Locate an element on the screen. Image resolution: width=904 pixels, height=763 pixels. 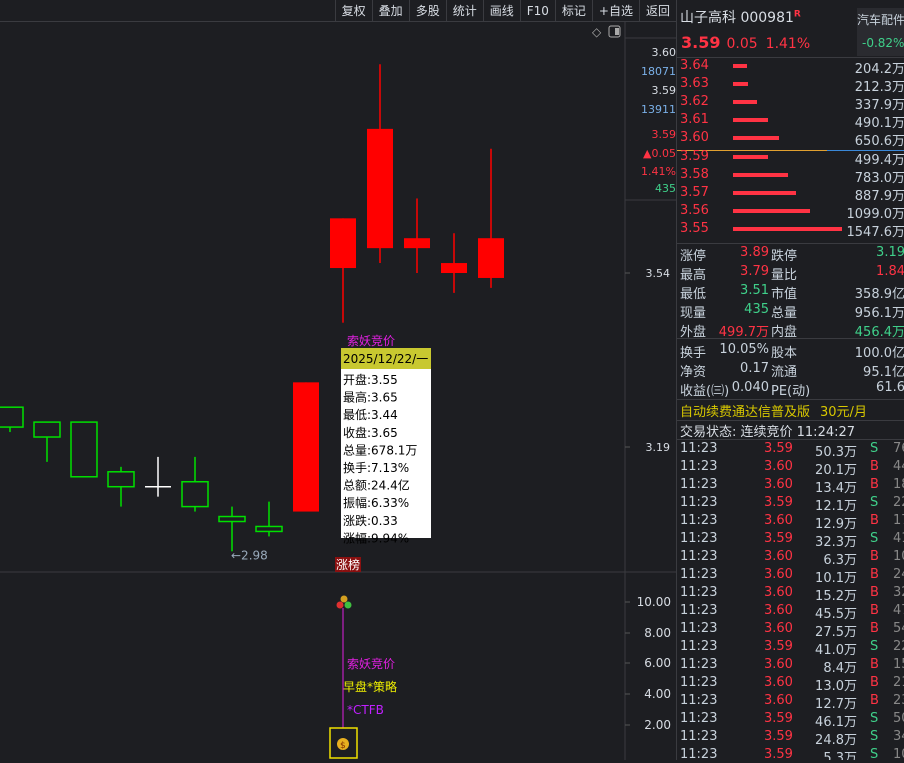
book-volume: 337.9万 is located at coordinates (879, 103).